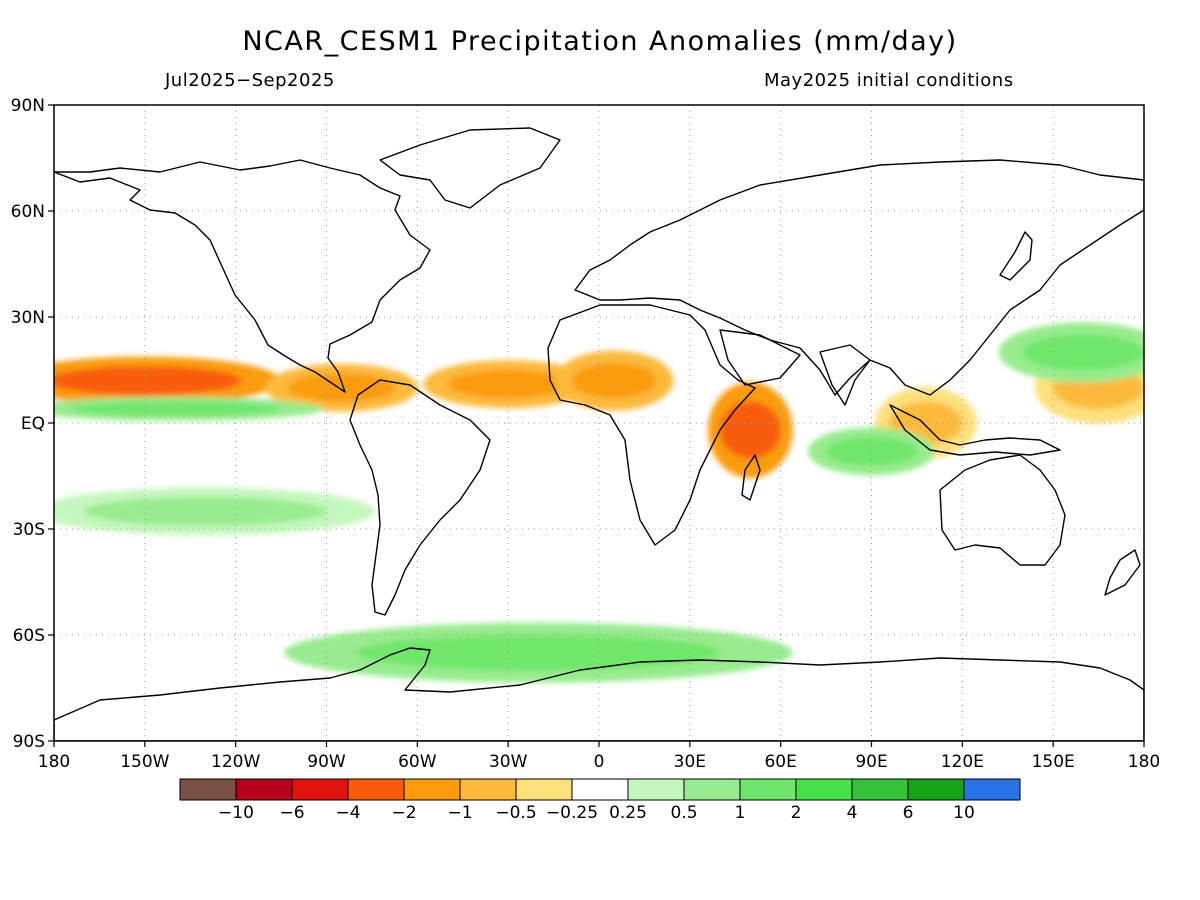 This screenshot has width=1200, height=900. What do you see at coordinates (242, 276) in the screenshot?
I see `coastline-north-america` at bounding box center [242, 276].